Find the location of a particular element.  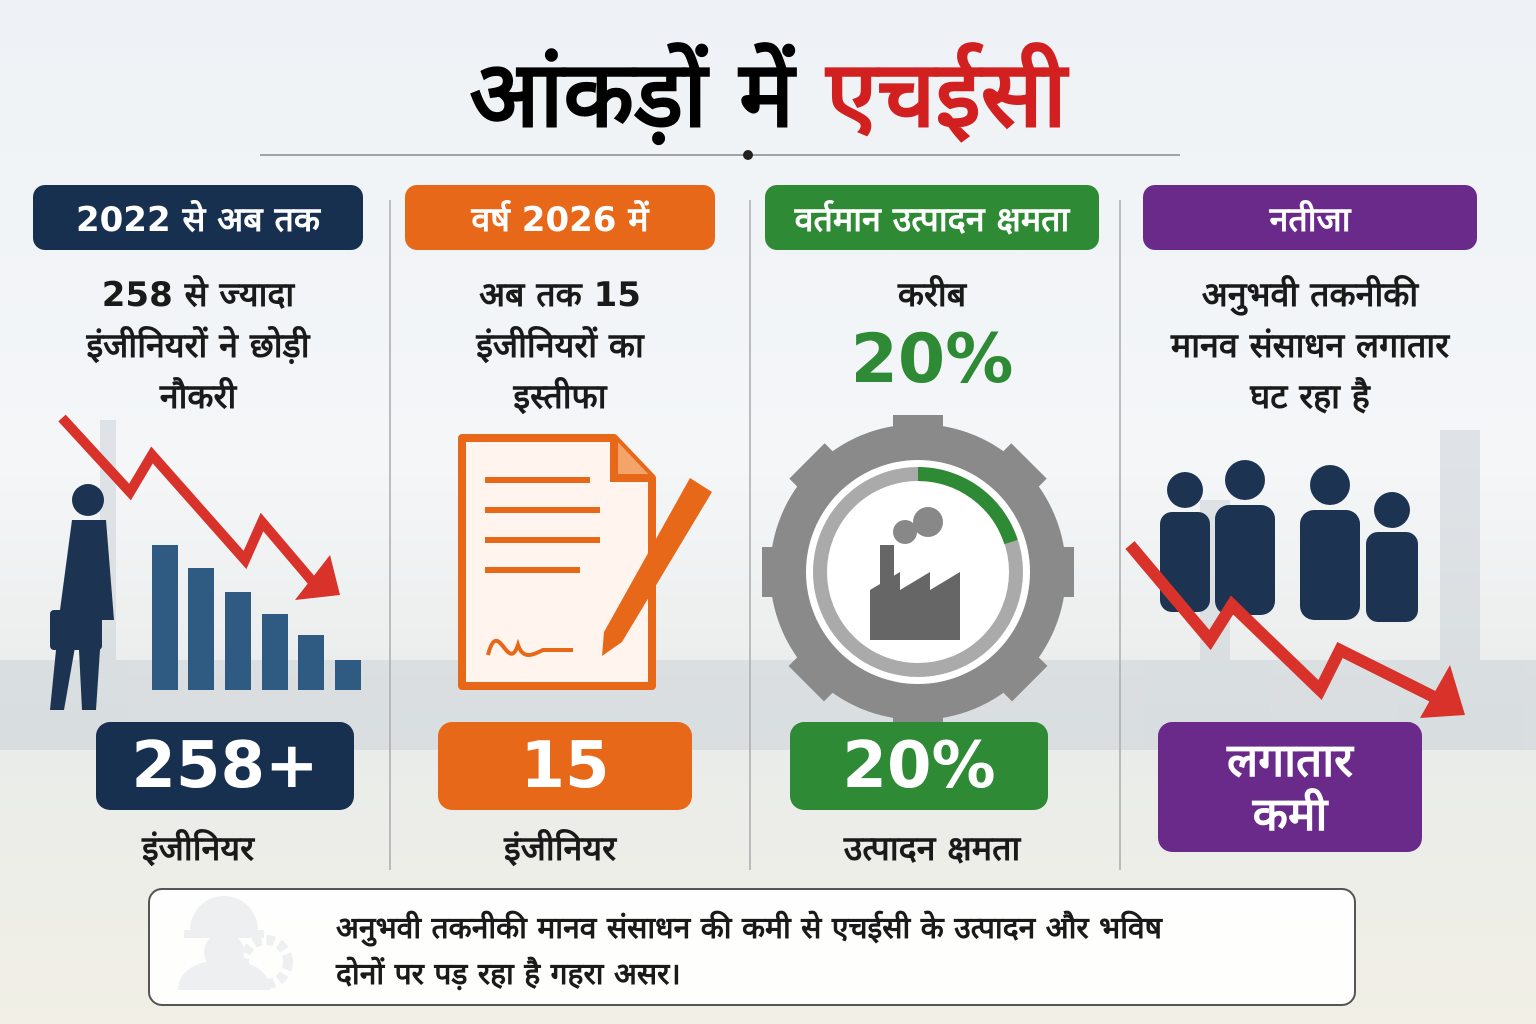

walking-person is located at coordinates (82, 597).